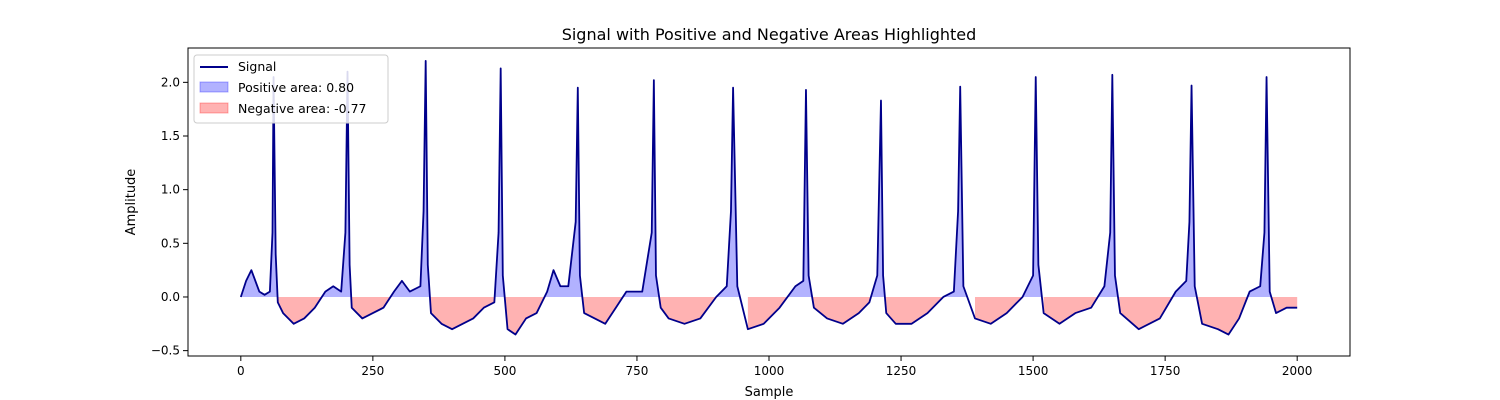  I want to click on y-tick-label: 2.0, so click(170, 82).